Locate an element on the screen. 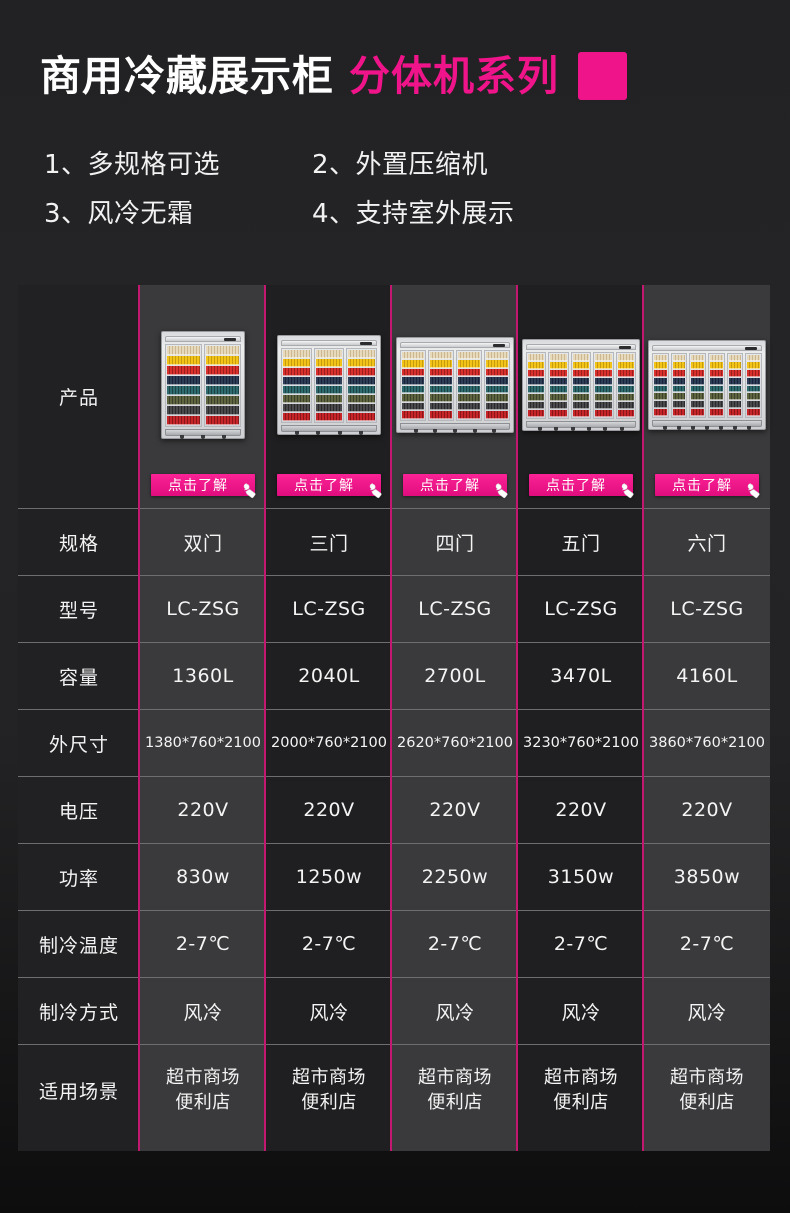 The height and width of the screenshot is (1213, 790). table-label-column: 产品 规格 型号 容量 外尺寸 电压 功率 制冷温度 制冷方式 适用场景 is located at coordinates (79, 718).